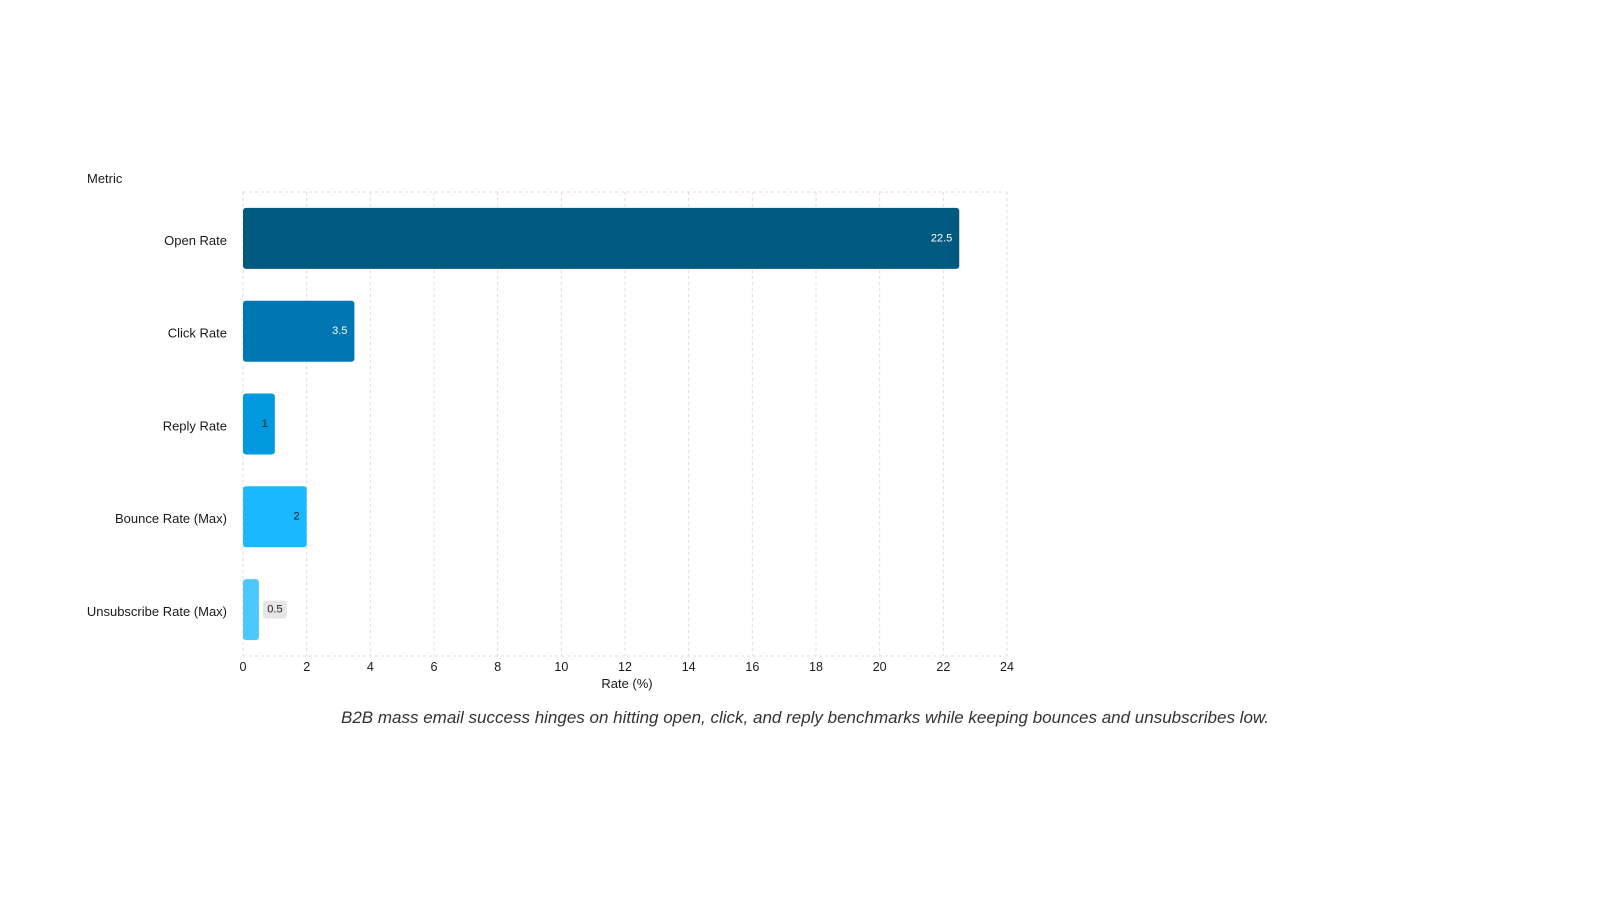  I want to click on y-tick-label-1: Click Rate, so click(197, 333).